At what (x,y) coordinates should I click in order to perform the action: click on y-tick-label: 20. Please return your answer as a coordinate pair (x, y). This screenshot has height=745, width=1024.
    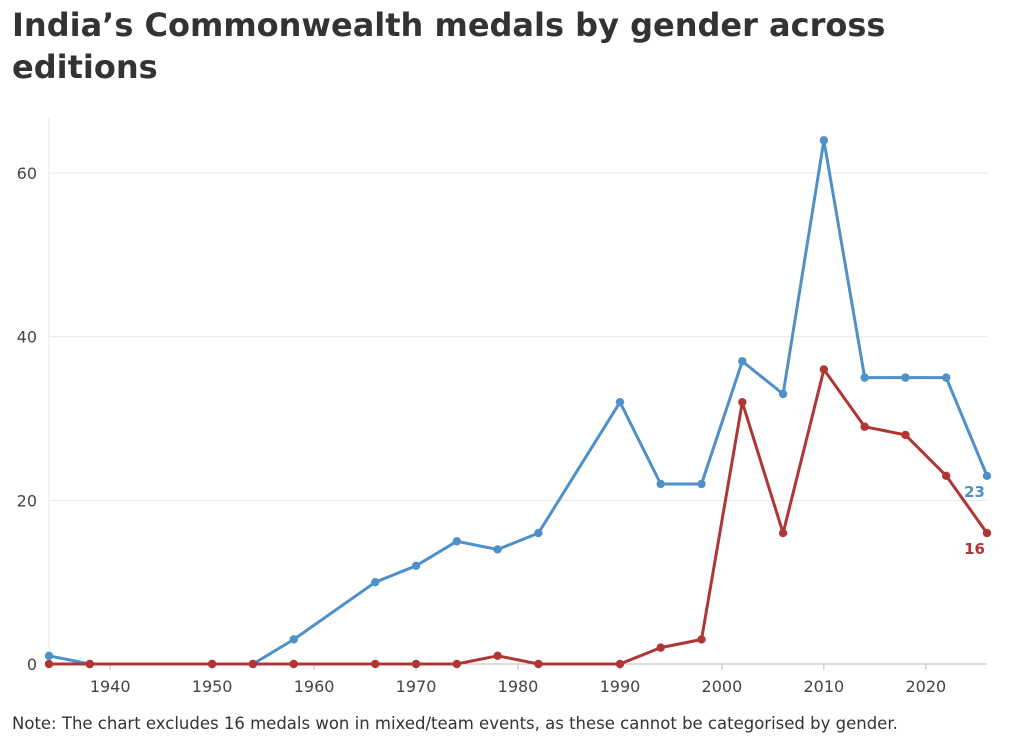
    Looking at the image, I should click on (27, 500).